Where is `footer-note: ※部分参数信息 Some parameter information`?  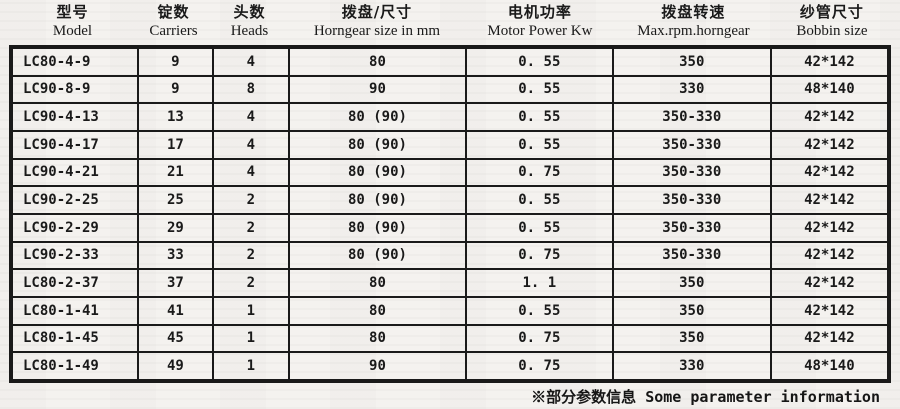 footer-note: ※部分参数信息 Some parameter information is located at coordinates (705, 396).